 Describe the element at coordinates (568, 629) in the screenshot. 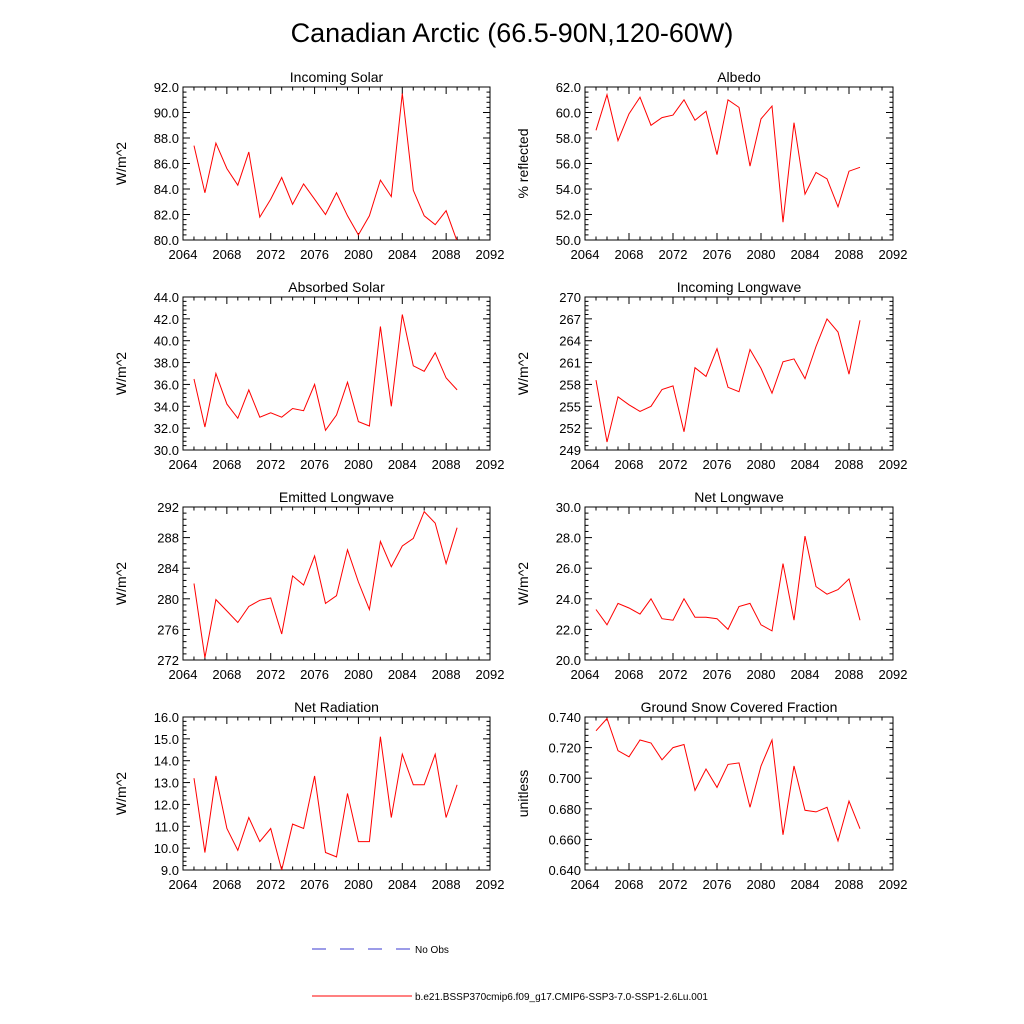

I see `y-tick-label: 22.0` at that location.